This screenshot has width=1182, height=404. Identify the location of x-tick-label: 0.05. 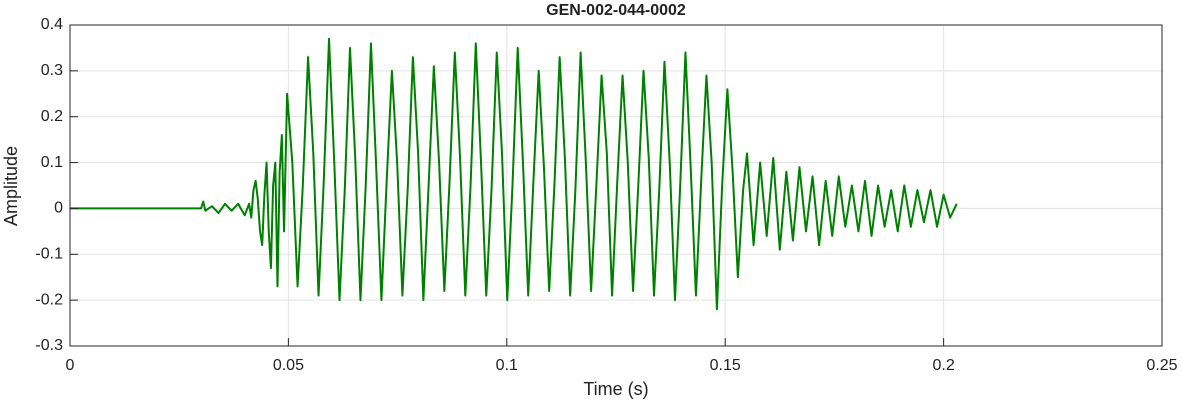
(288, 365).